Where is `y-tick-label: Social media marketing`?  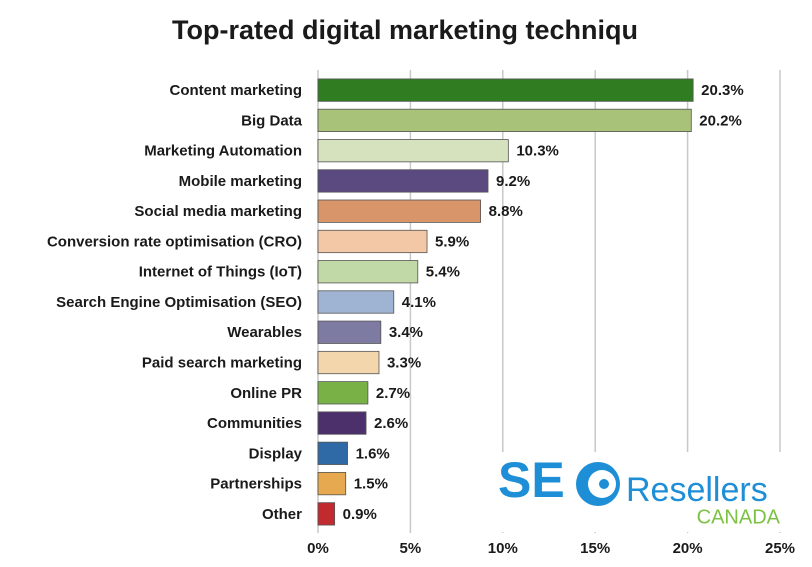
y-tick-label: Social media marketing is located at coordinates (218, 211).